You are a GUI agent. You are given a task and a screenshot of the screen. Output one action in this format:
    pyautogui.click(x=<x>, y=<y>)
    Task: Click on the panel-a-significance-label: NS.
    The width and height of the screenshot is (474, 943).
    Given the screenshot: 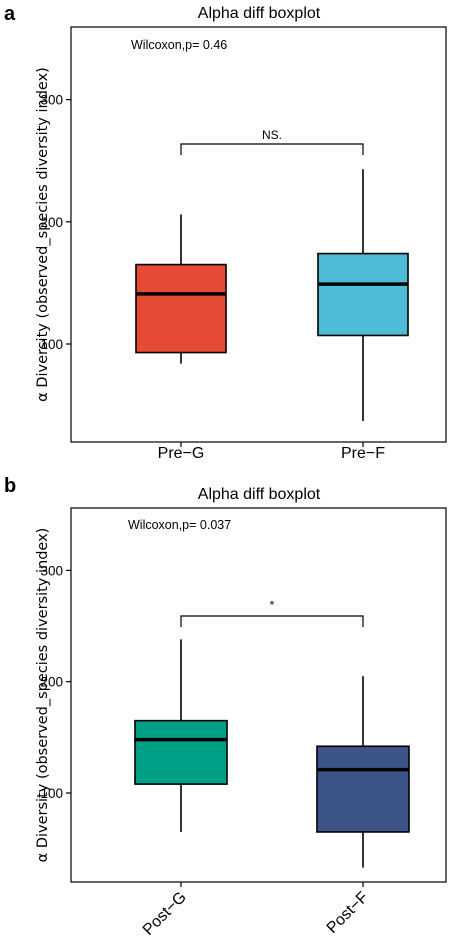 What is the action you would take?
    pyautogui.click(x=272, y=135)
    